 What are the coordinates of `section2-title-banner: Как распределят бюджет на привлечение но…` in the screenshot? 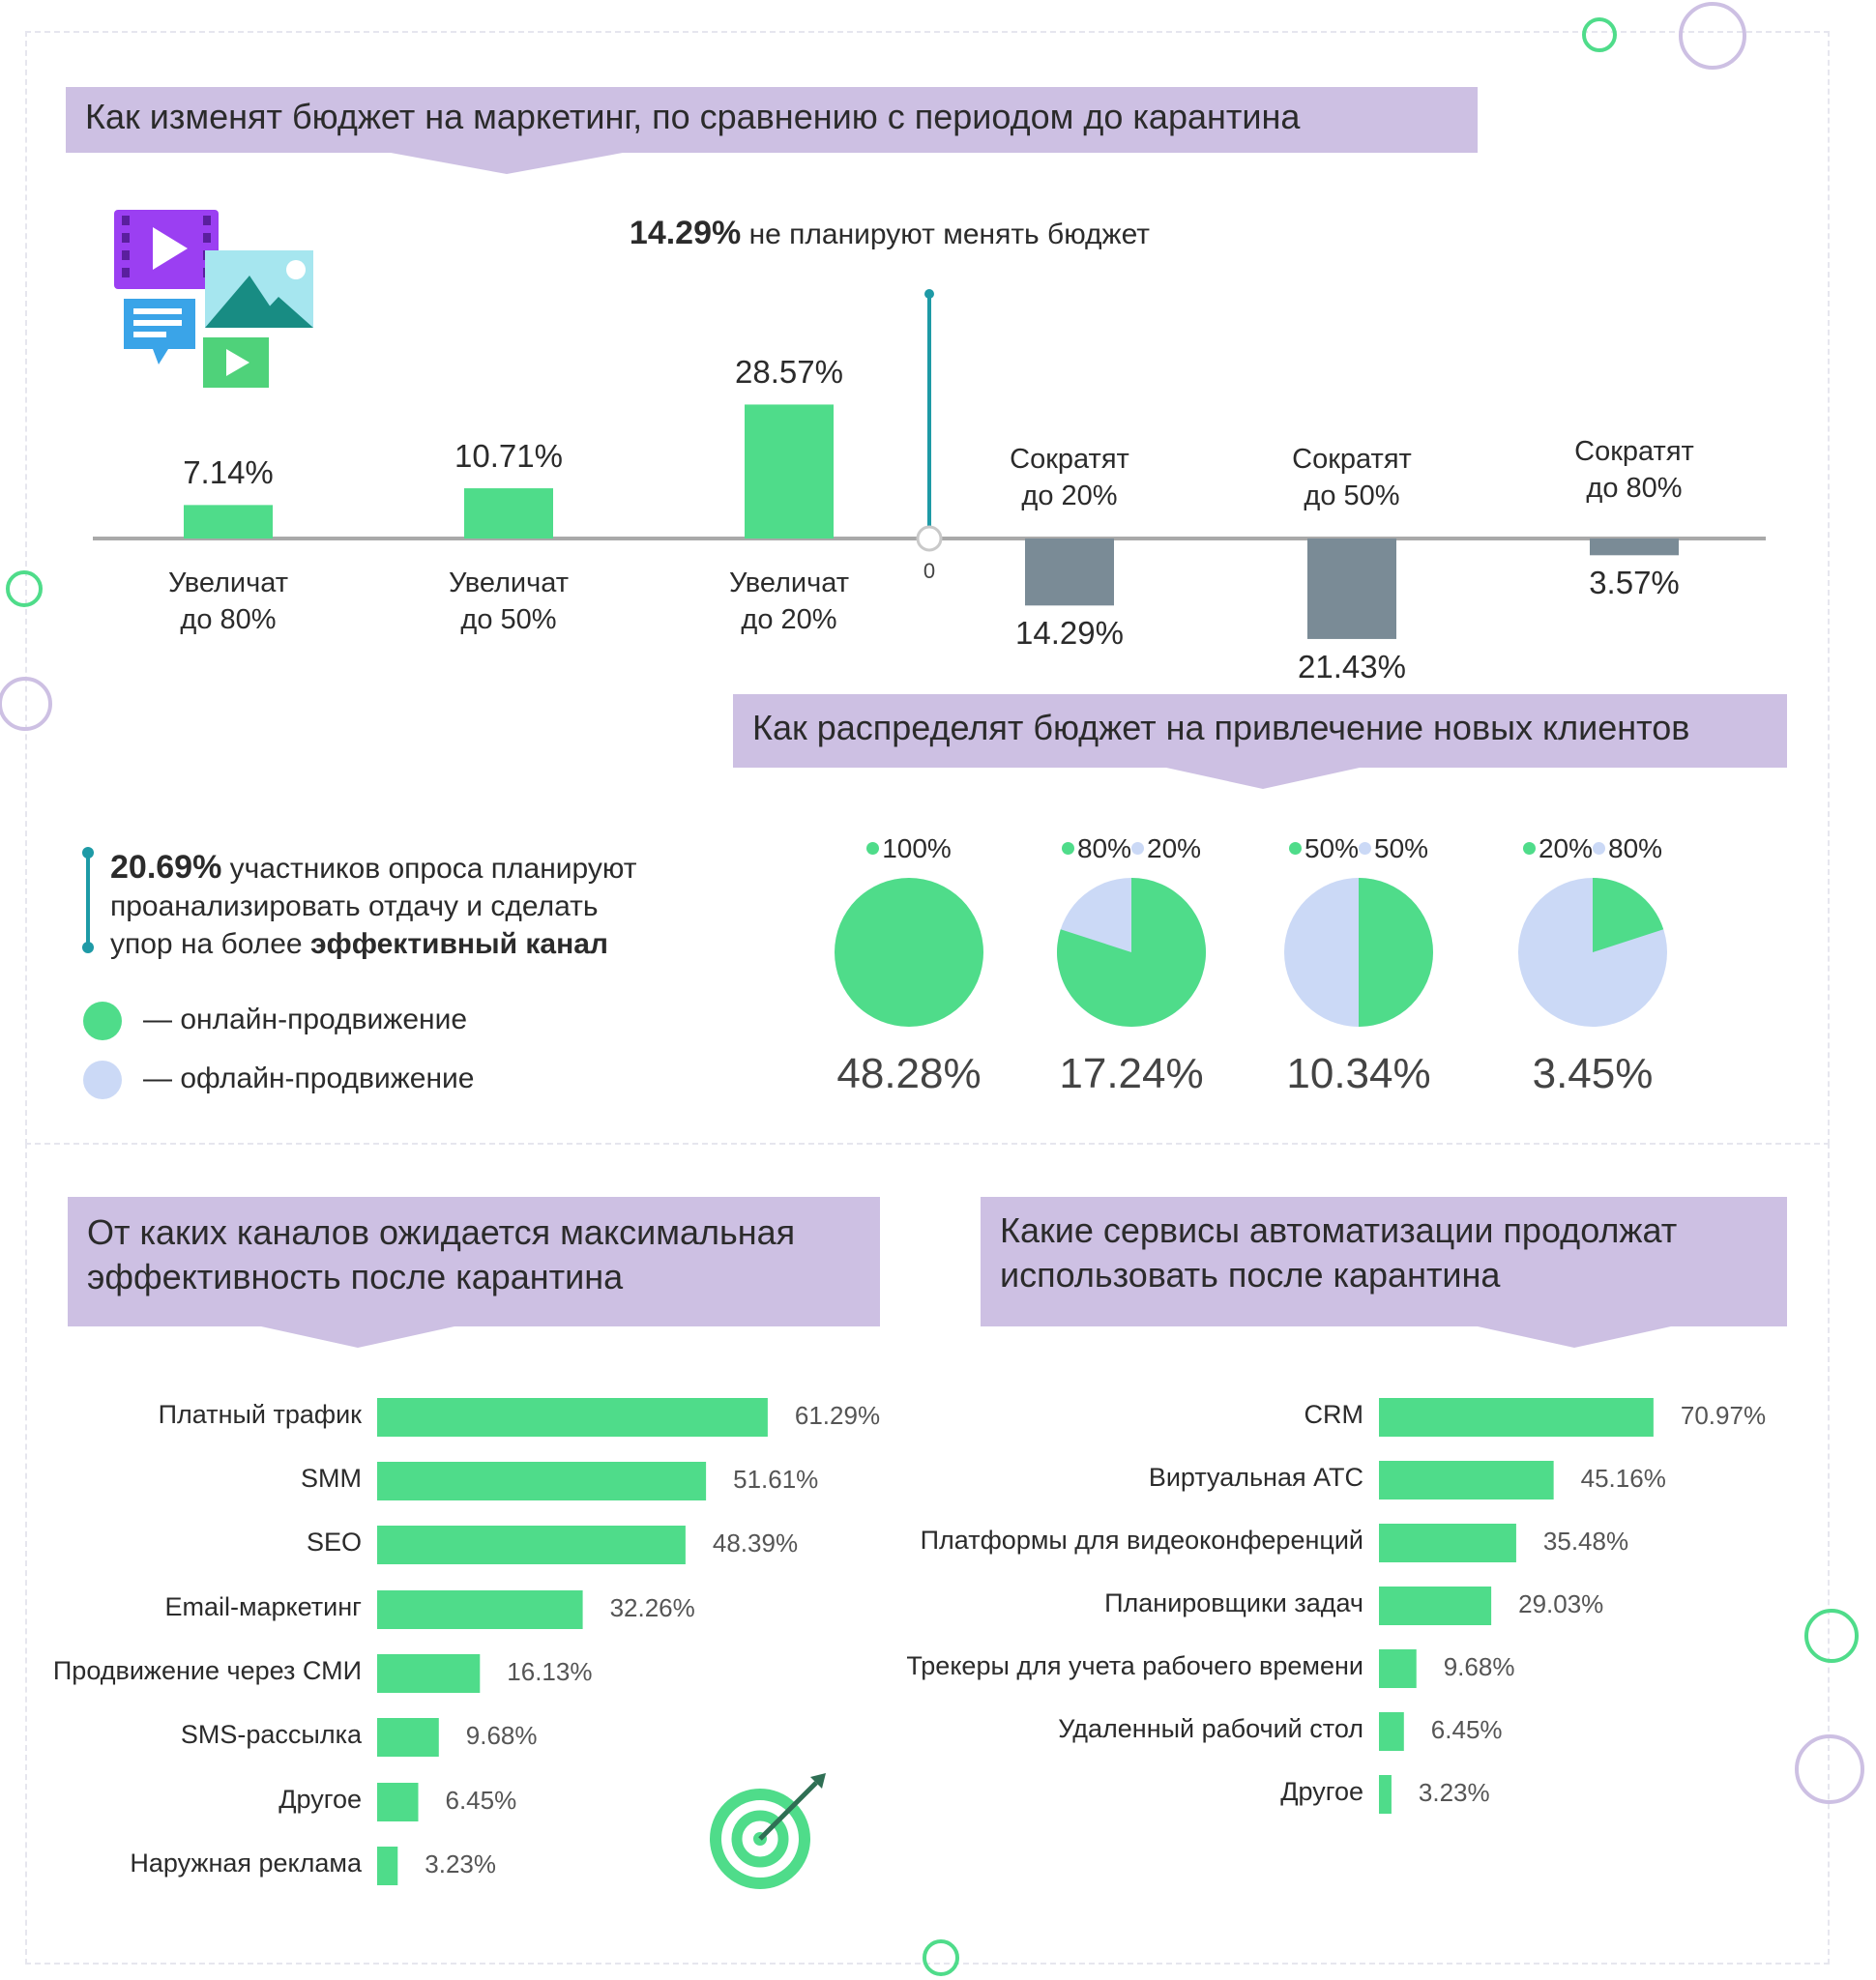 It's located at (1260, 741).